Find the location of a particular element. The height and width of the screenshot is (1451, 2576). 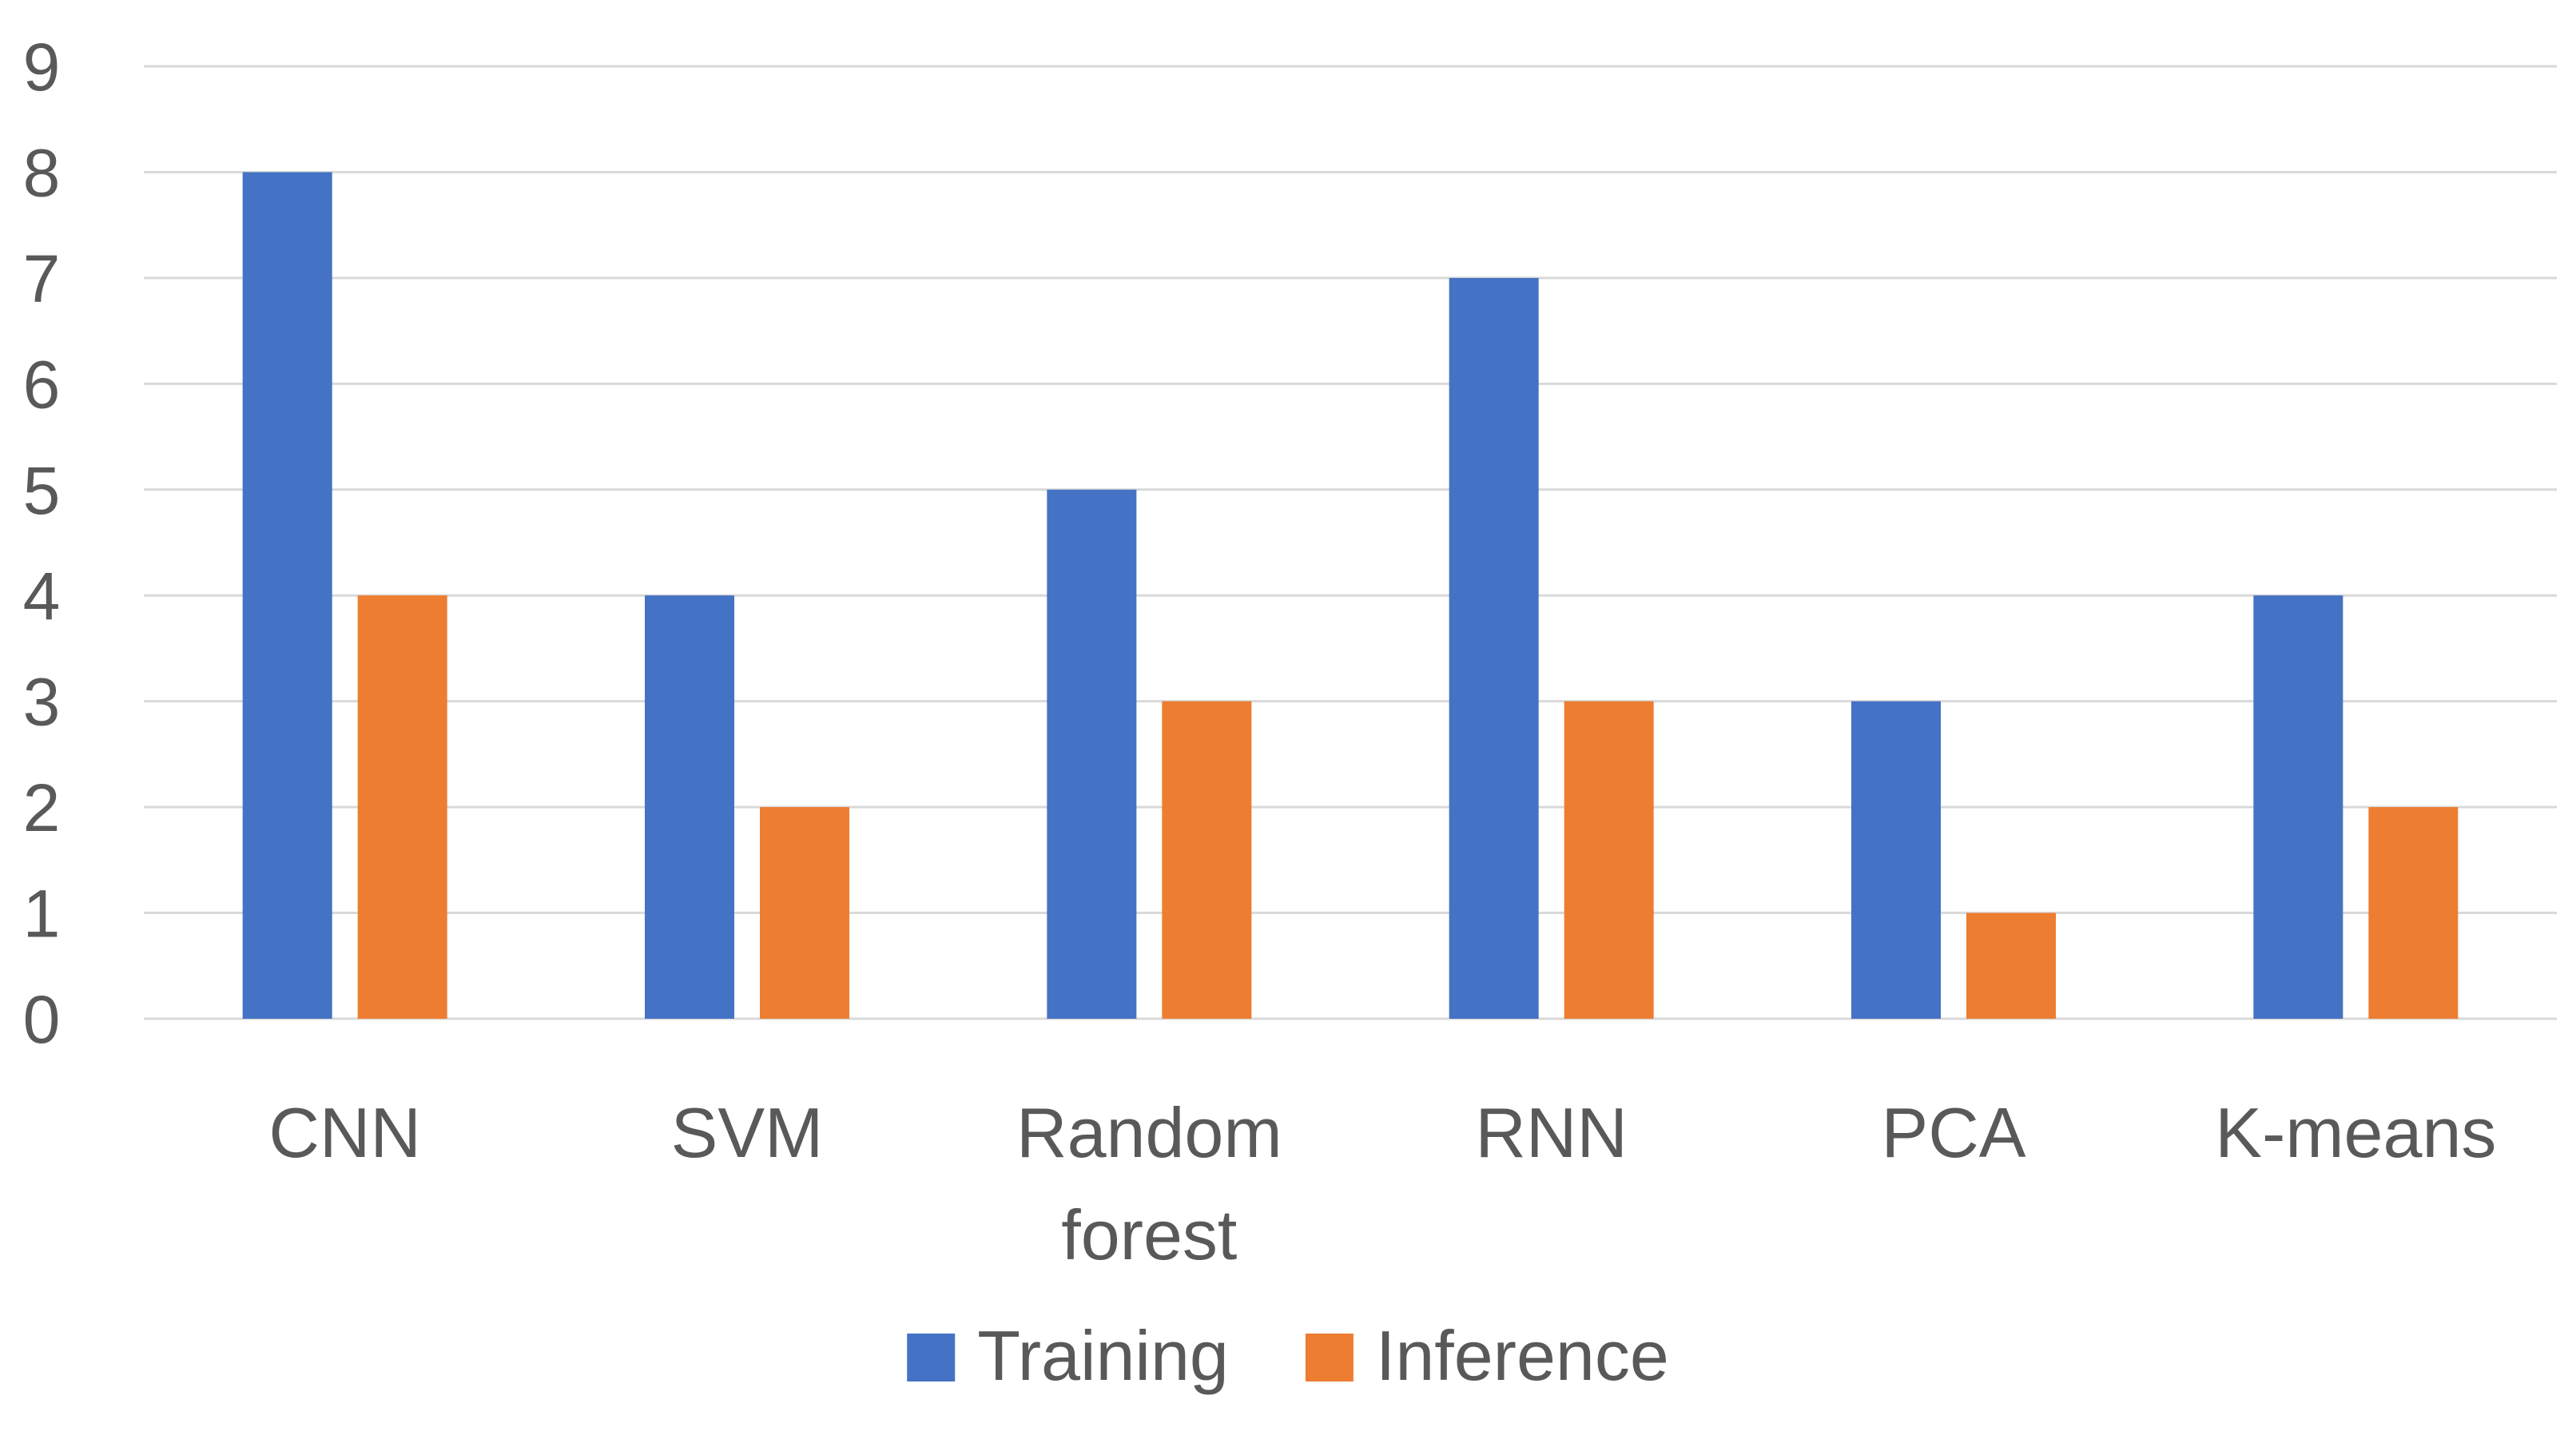

bar-inference-cnn is located at coordinates (402, 807).